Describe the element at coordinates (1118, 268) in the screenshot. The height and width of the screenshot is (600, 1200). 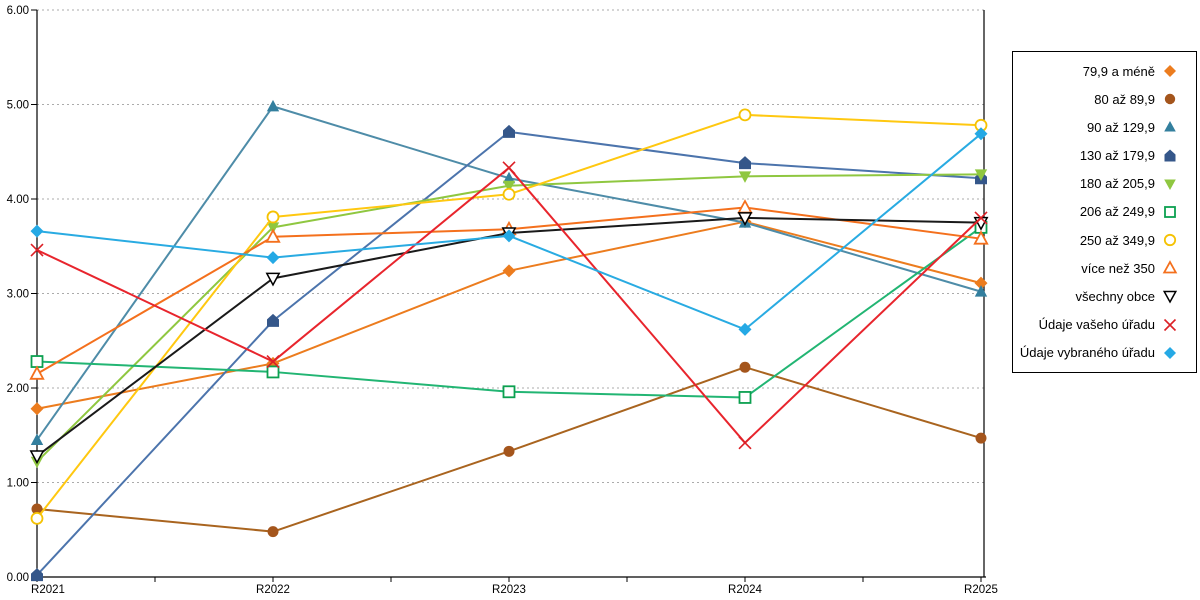
I see `legend-label: více než 350` at that location.